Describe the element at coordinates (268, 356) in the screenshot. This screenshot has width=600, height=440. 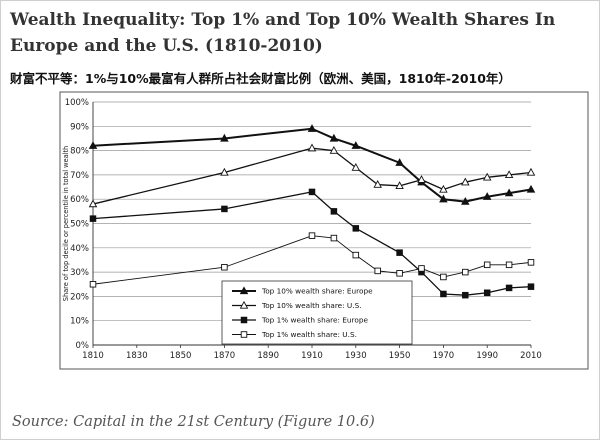
I see `x-tick-label: 1890` at that location.